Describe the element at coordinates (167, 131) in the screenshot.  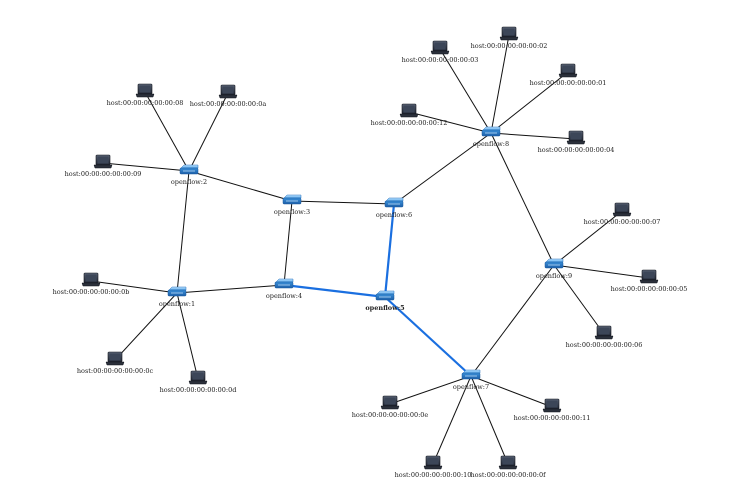
I see `link-s2-h08` at that location.